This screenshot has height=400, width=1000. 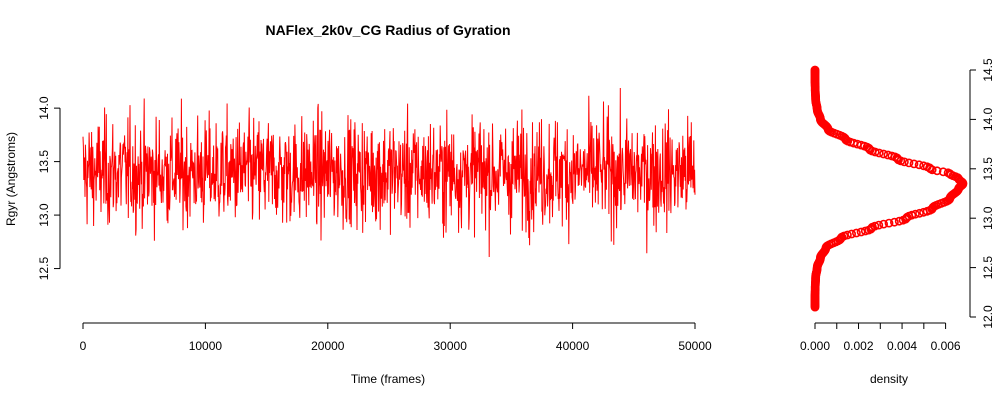 What do you see at coordinates (44, 162) in the screenshot?
I see `timeseries-y-tick-label: 13.5` at bounding box center [44, 162].